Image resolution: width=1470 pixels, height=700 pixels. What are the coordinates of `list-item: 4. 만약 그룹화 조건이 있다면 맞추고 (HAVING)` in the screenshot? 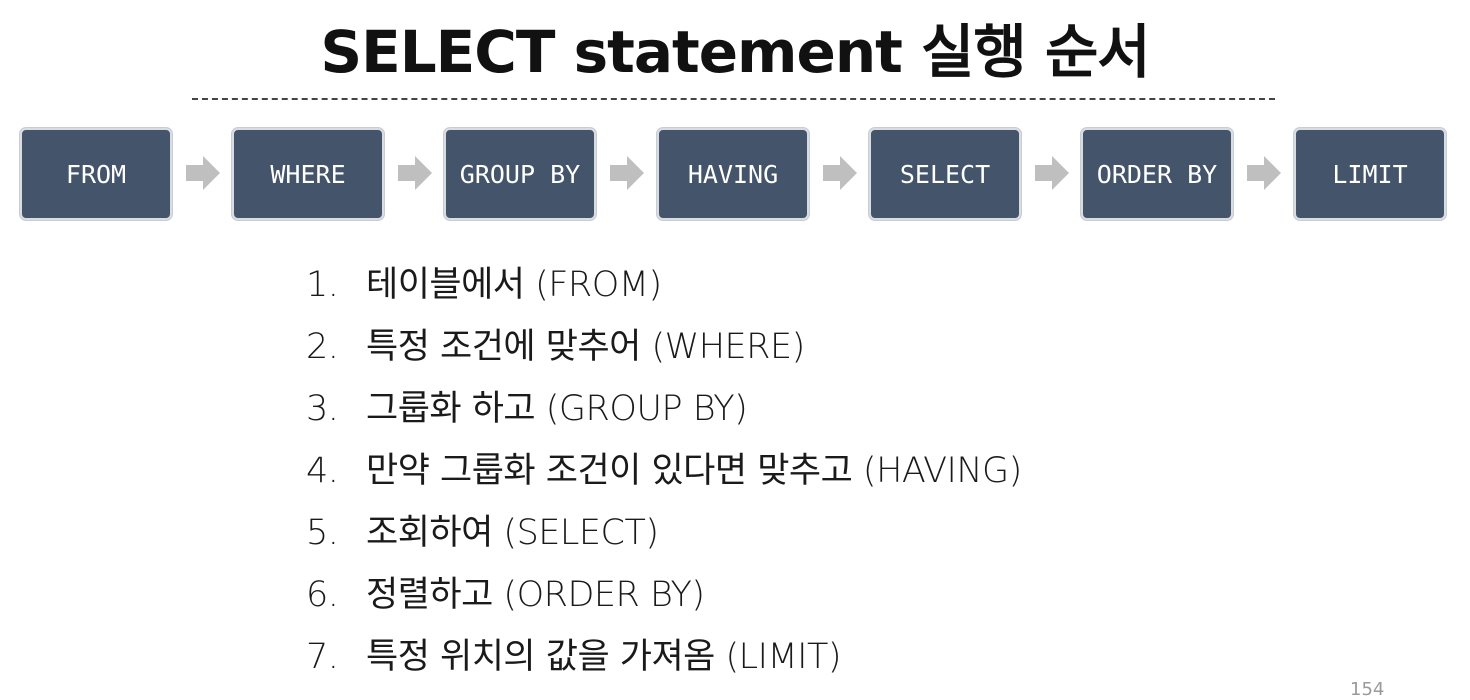 It's located at (664, 471).